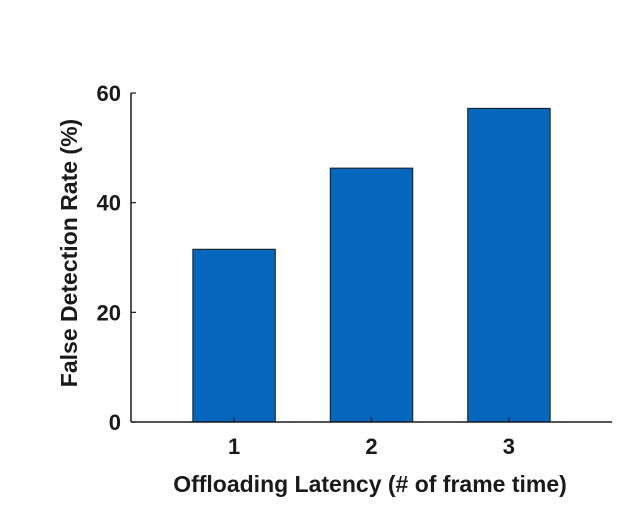 This screenshot has width=638, height=508. What do you see at coordinates (370, 484) in the screenshot?
I see `x-axis-title: Offloading Latency (# of frame time)` at bounding box center [370, 484].